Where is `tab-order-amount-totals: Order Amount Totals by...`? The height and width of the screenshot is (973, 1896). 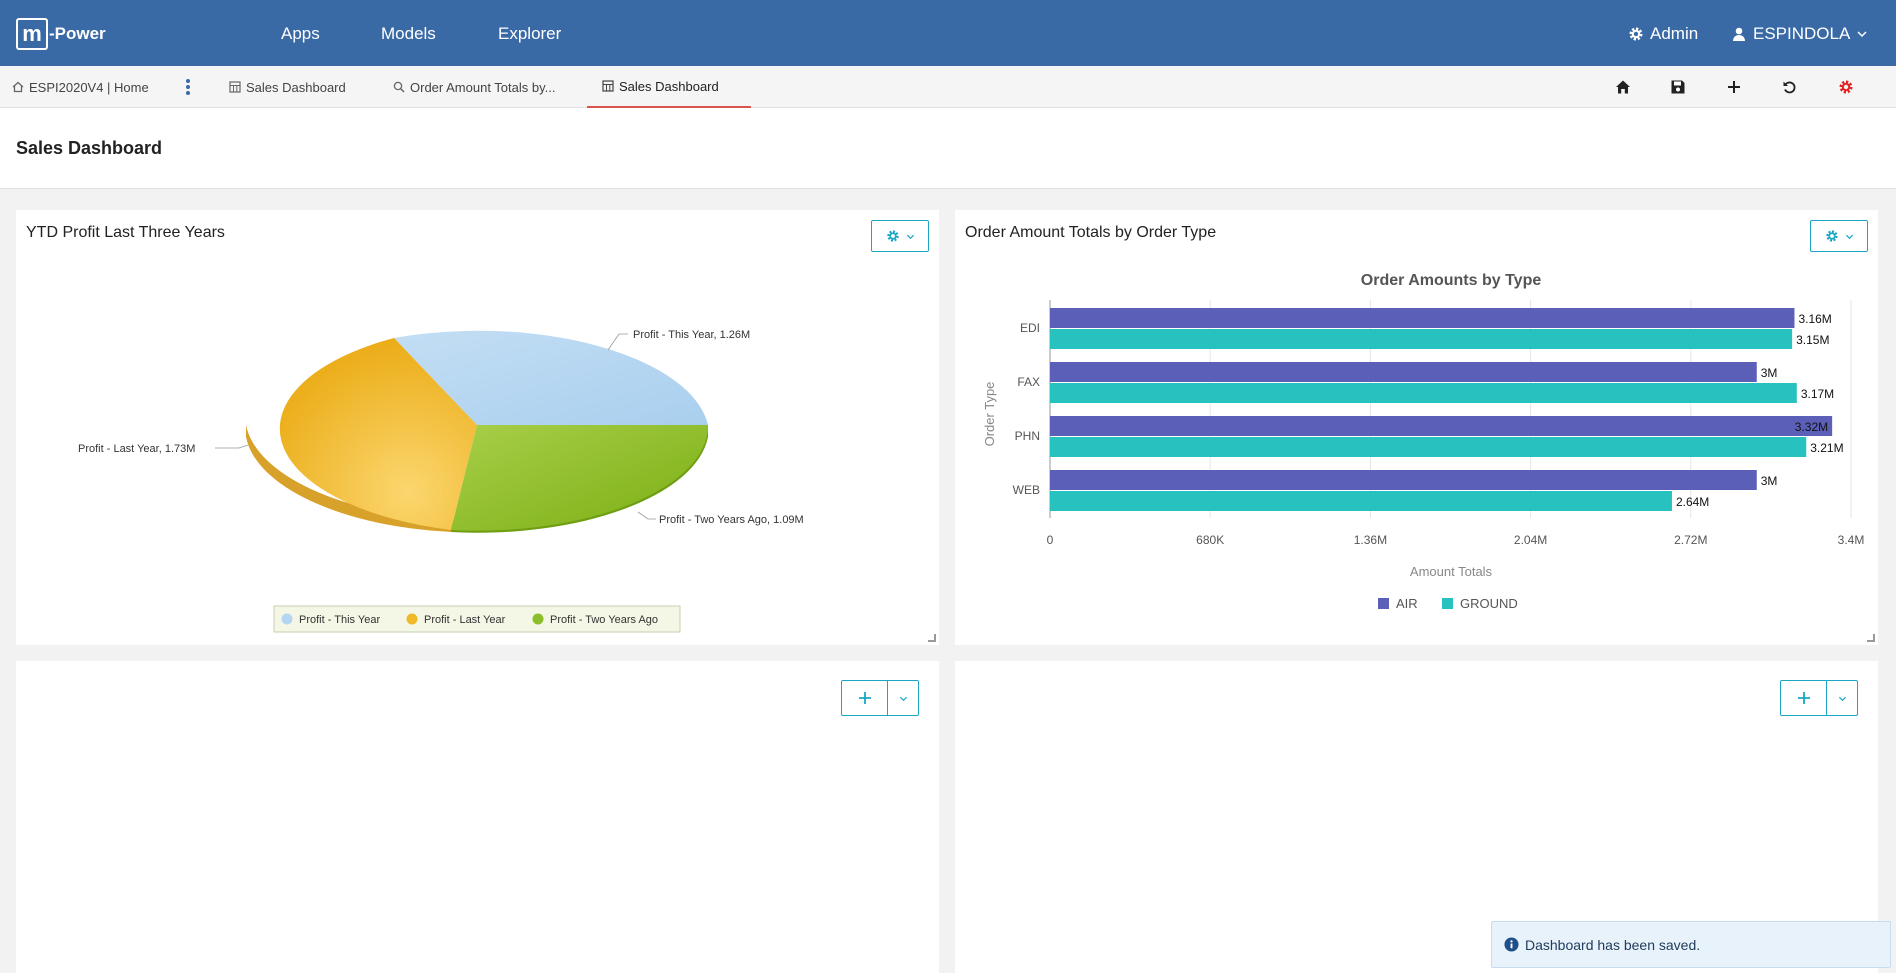 tab-order-amount-totals: Order Amount Totals by... is located at coordinates (474, 87).